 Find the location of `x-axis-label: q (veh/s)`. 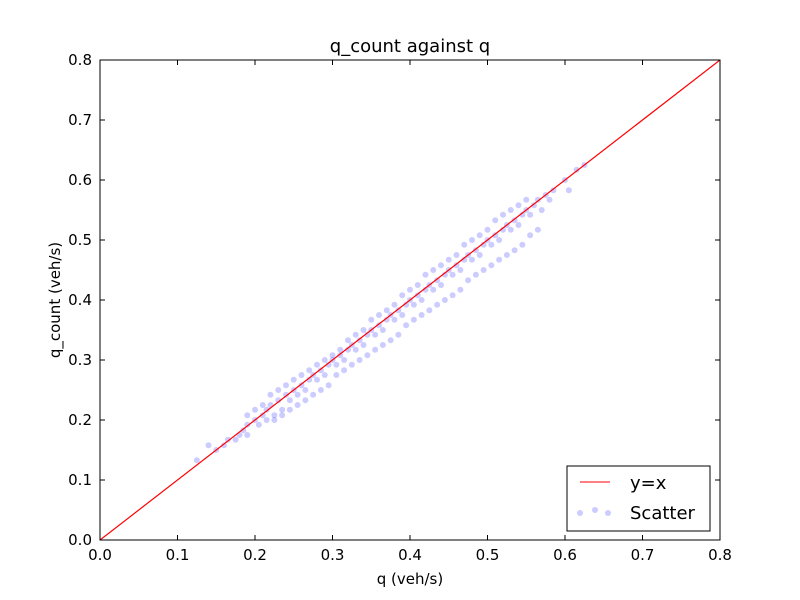

x-axis-label: q (veh/s) is located at coordinates (410, 579).